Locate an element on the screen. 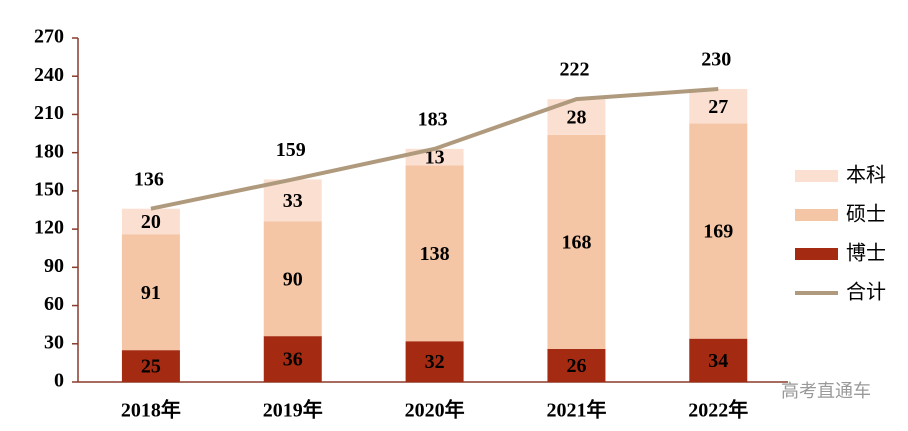  data-label: 138 is located at coordinates (435, 254).